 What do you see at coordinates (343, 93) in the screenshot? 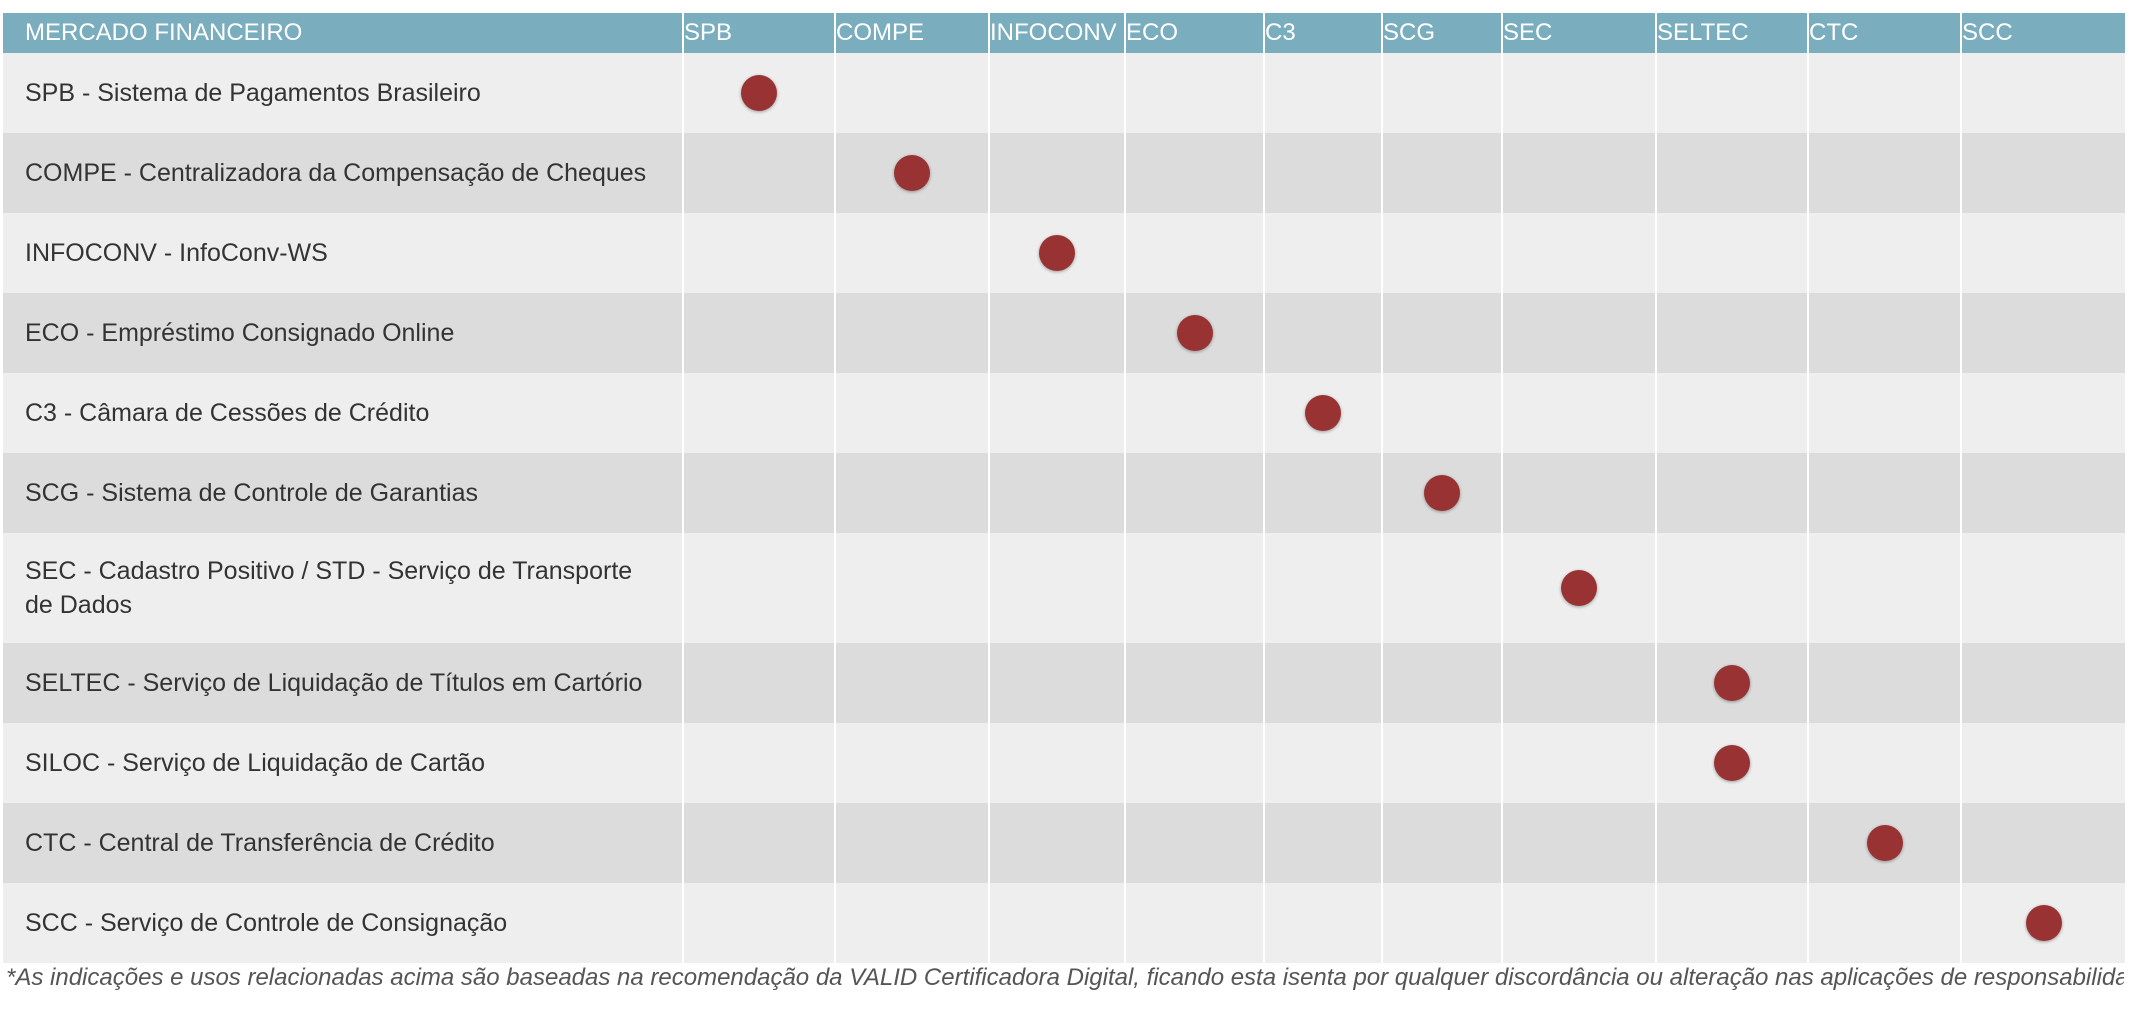
I see `row-label: SPB - Sistema de Pagamentos Brasileiro` at bounding box center [343, 93].